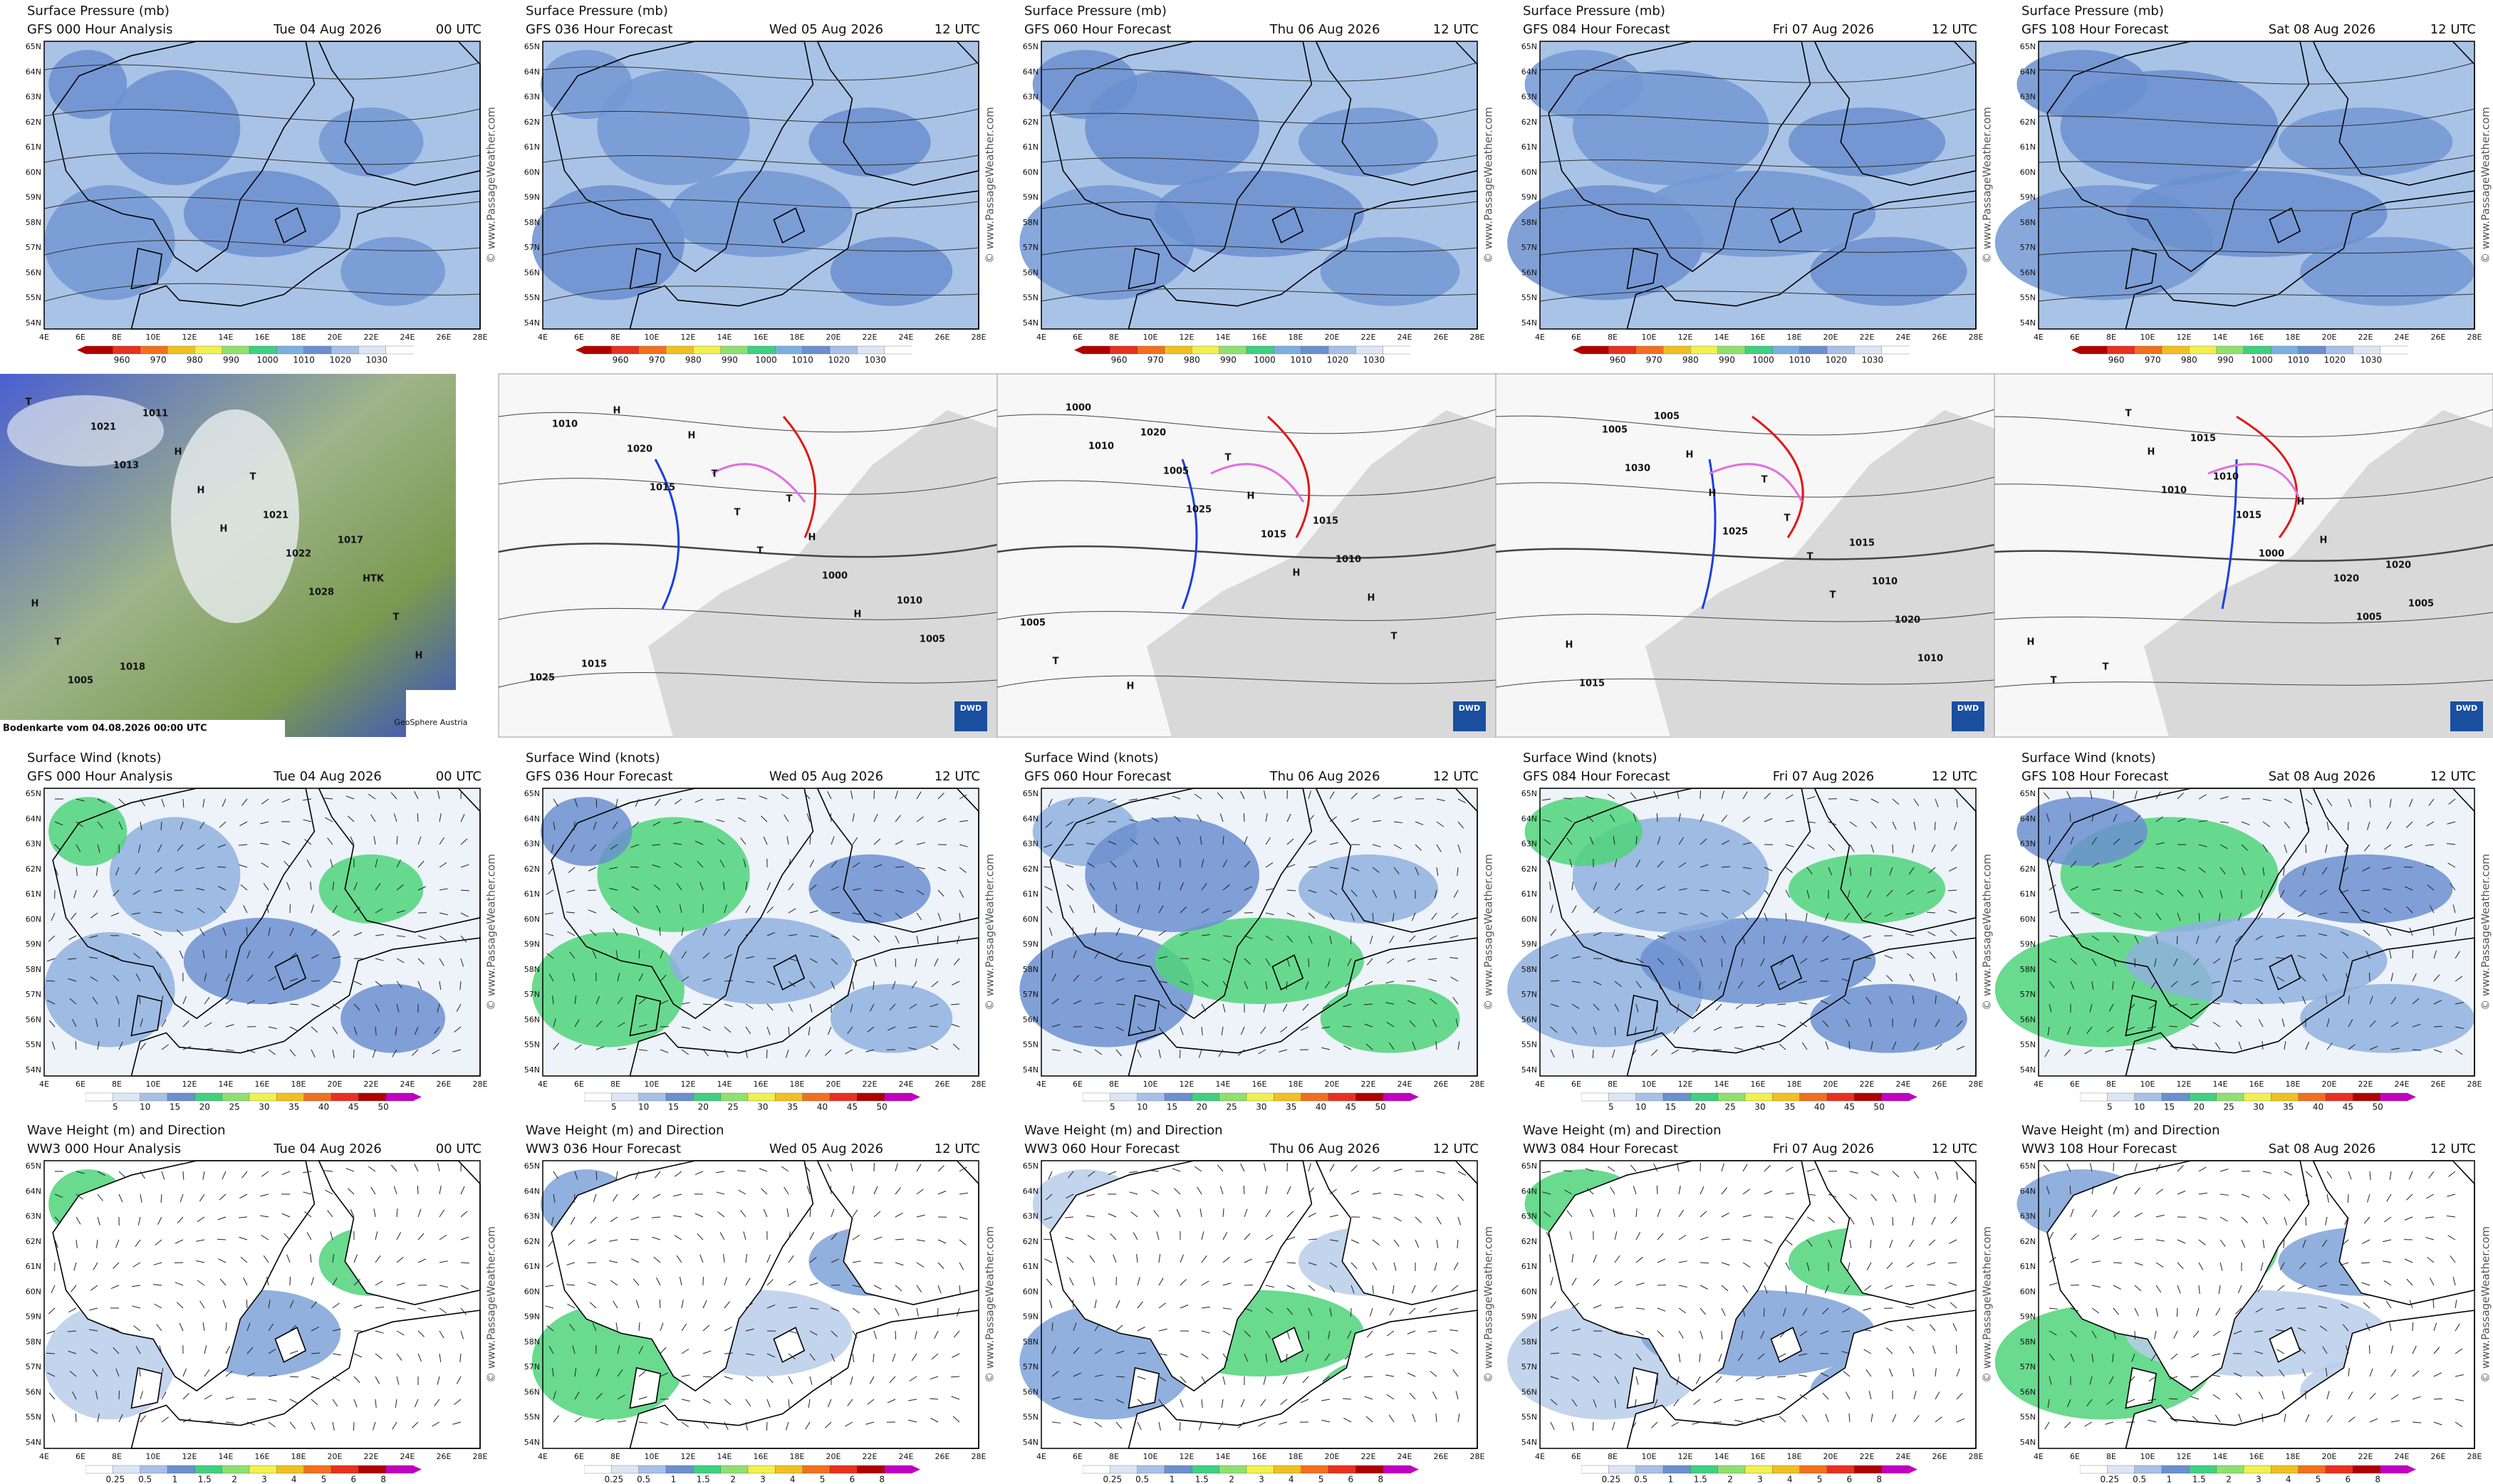 The image size is (2493, 1484). What do you see at coordinates (1895, 113) in the screenshot?
I see `coastline` at bounding box center [1895, 113].